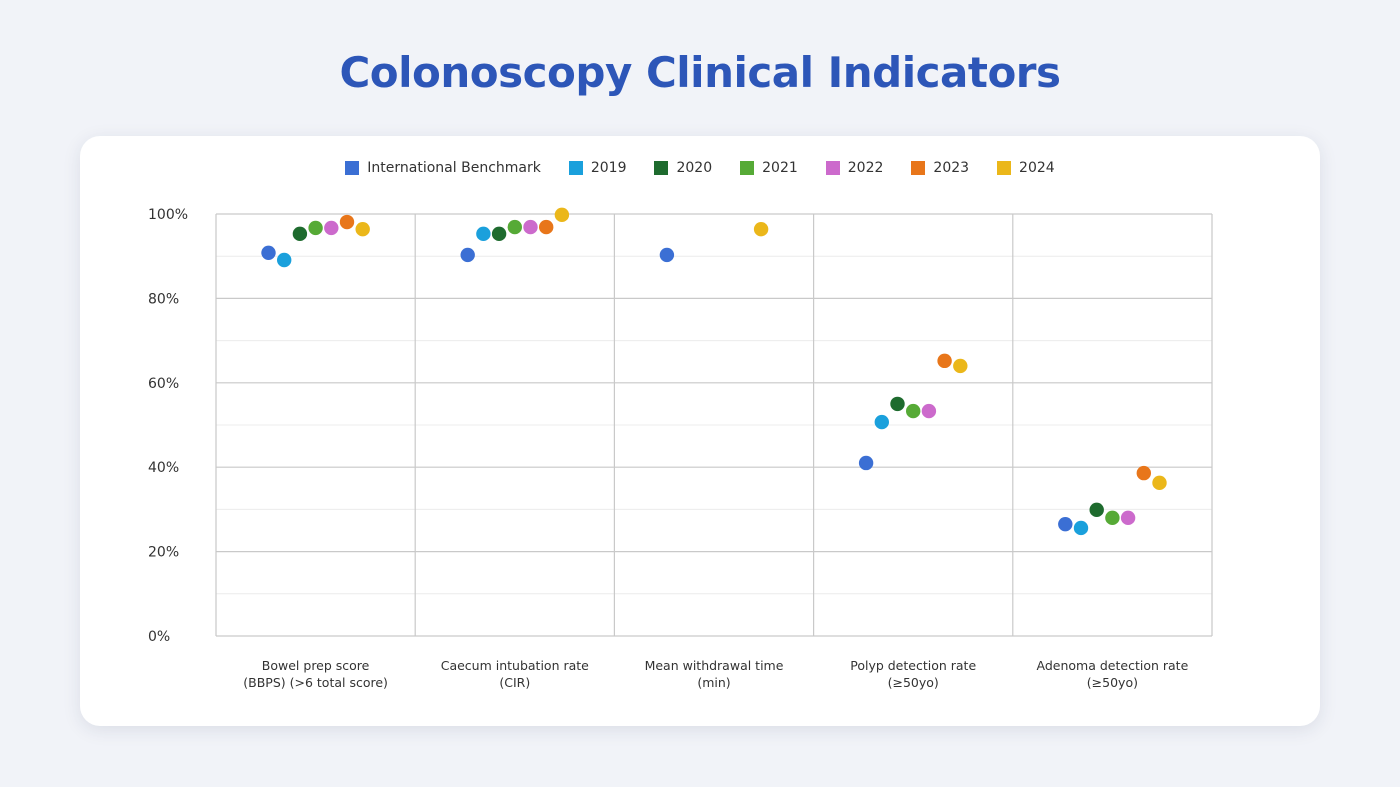 The width and height of the screenshot is (1400, 787). Describe the element at coordinates (163, 468) in the screenshot. I see `y-tick-label: 40%` at that location.